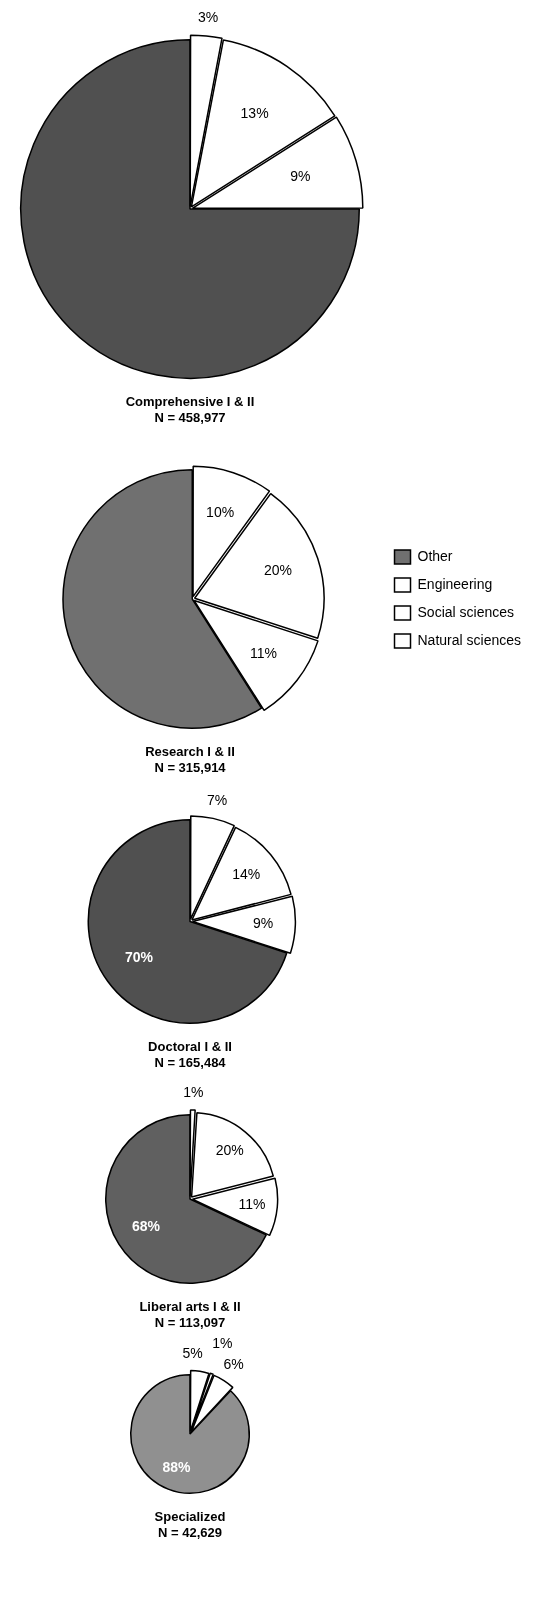 Image resolution: width=541 pixels, height=1613 pixels. What do you see at coordinates (190, 418) in the screenshot?
I see `text: N = 458,977` at bounding box center [190, 418].